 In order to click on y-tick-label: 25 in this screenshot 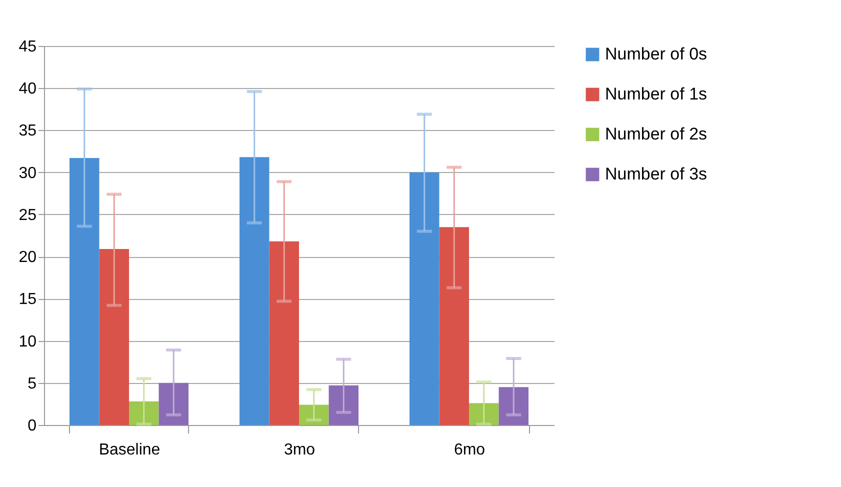, I will do `click(27, 215)`.